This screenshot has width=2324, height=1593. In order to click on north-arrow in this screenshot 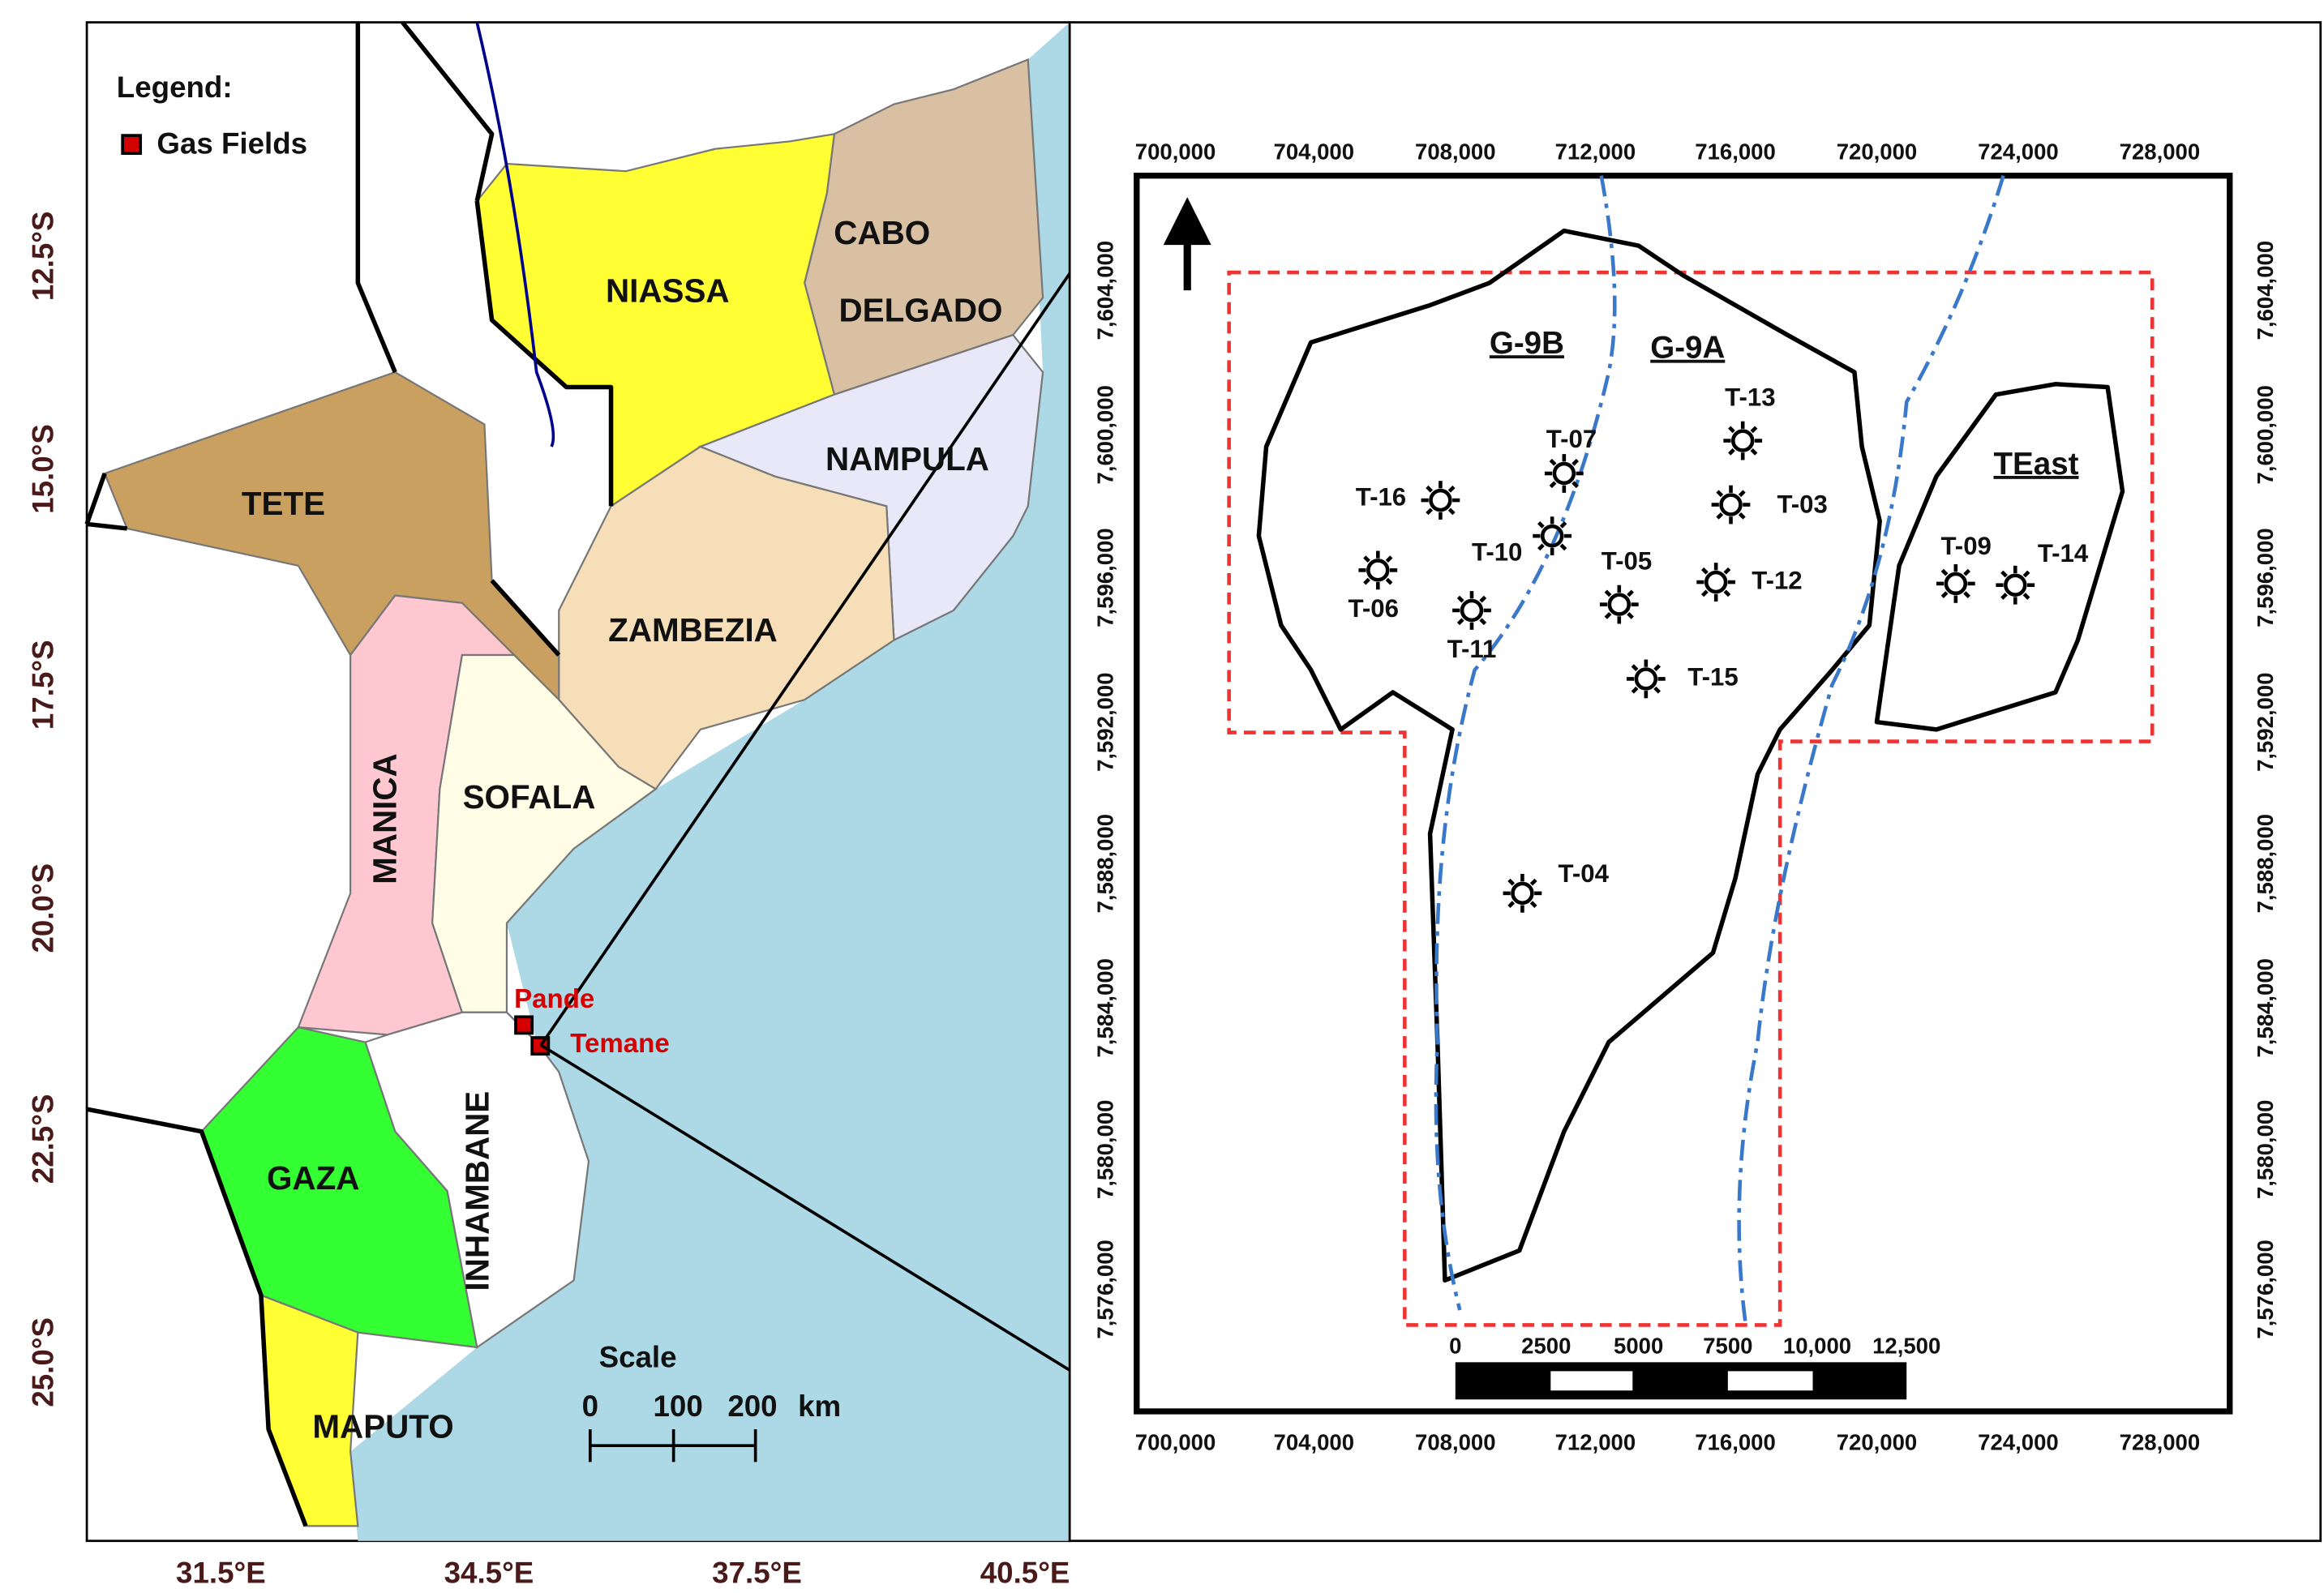, I will do `click(1187, 244)`.